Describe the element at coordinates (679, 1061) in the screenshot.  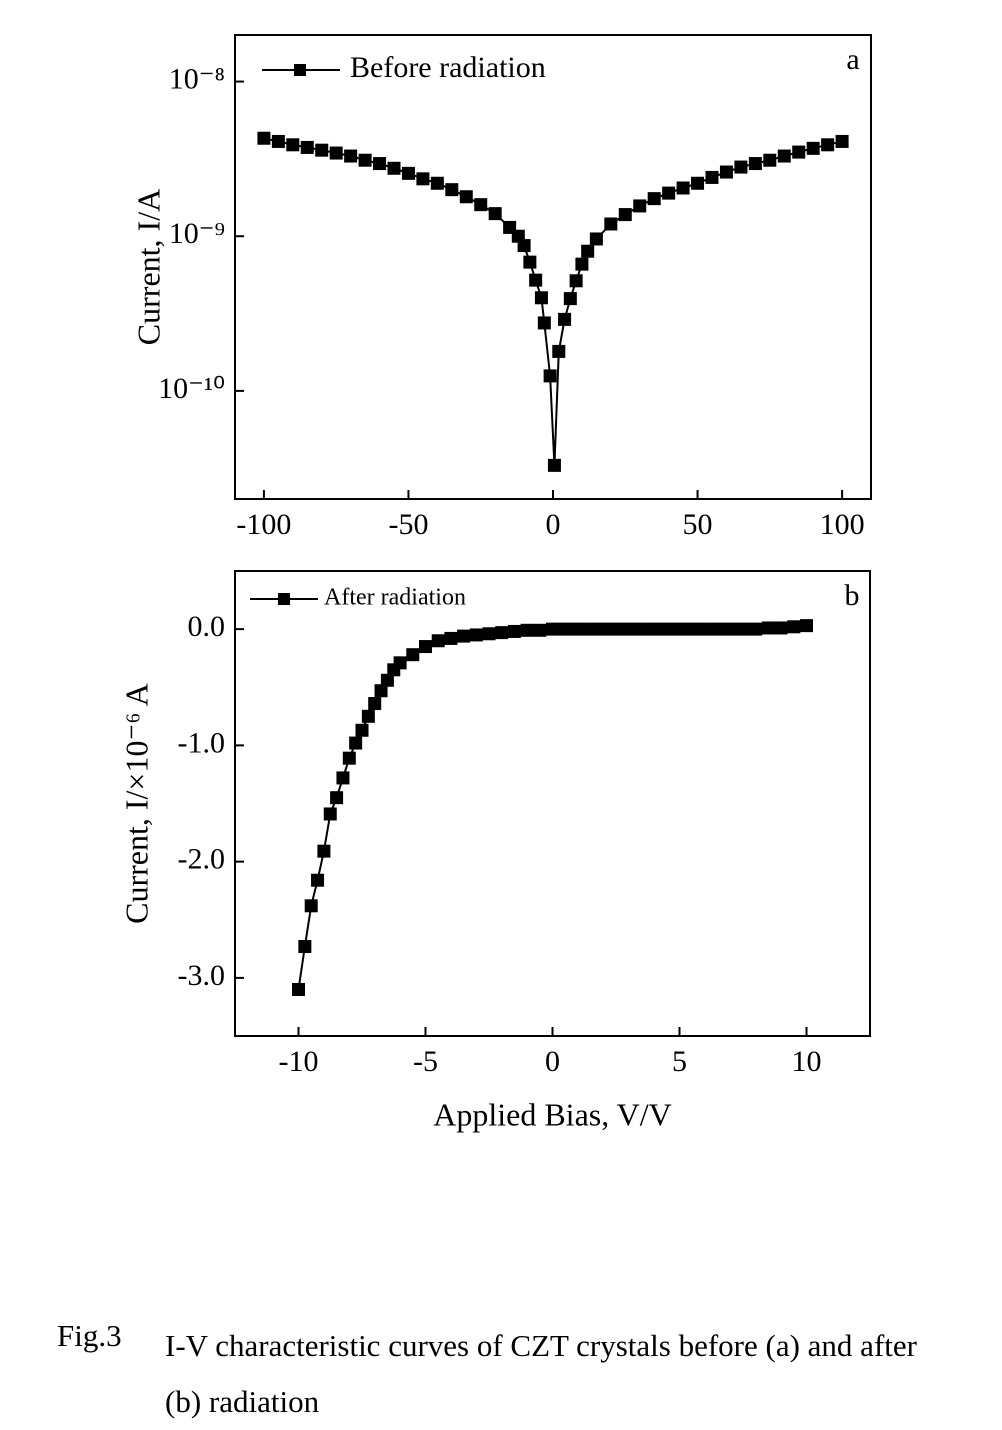
I see `x-tick-label: 5` at that location.